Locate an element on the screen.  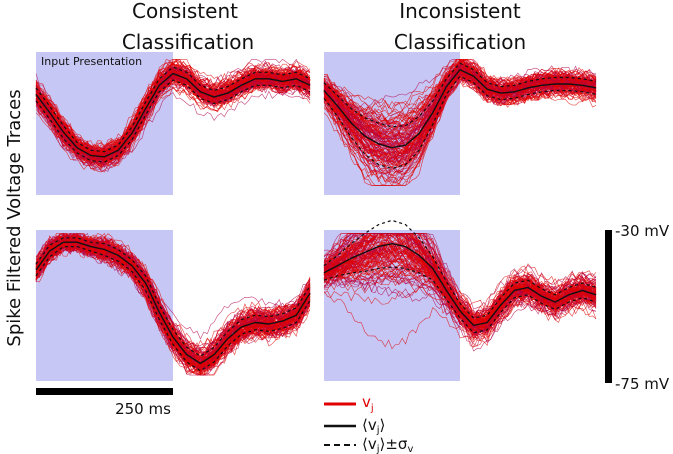
legend-trace-label: vj is located at coordinates (368, 403).